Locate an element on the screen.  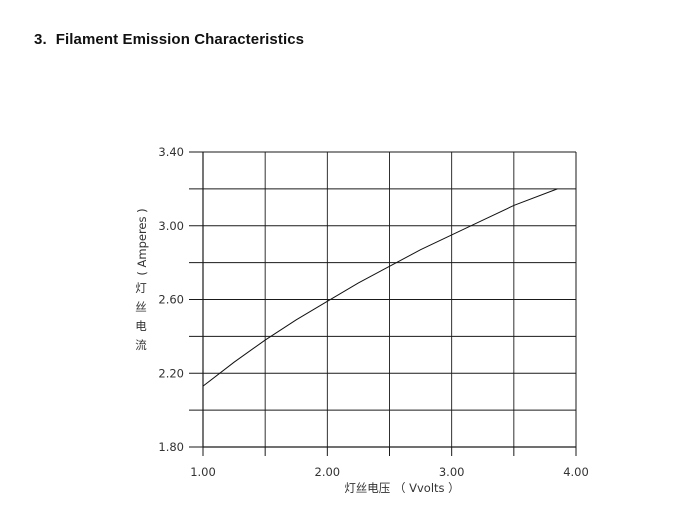
y-tick-label: 2.60 is located at coordinates (171, 300).